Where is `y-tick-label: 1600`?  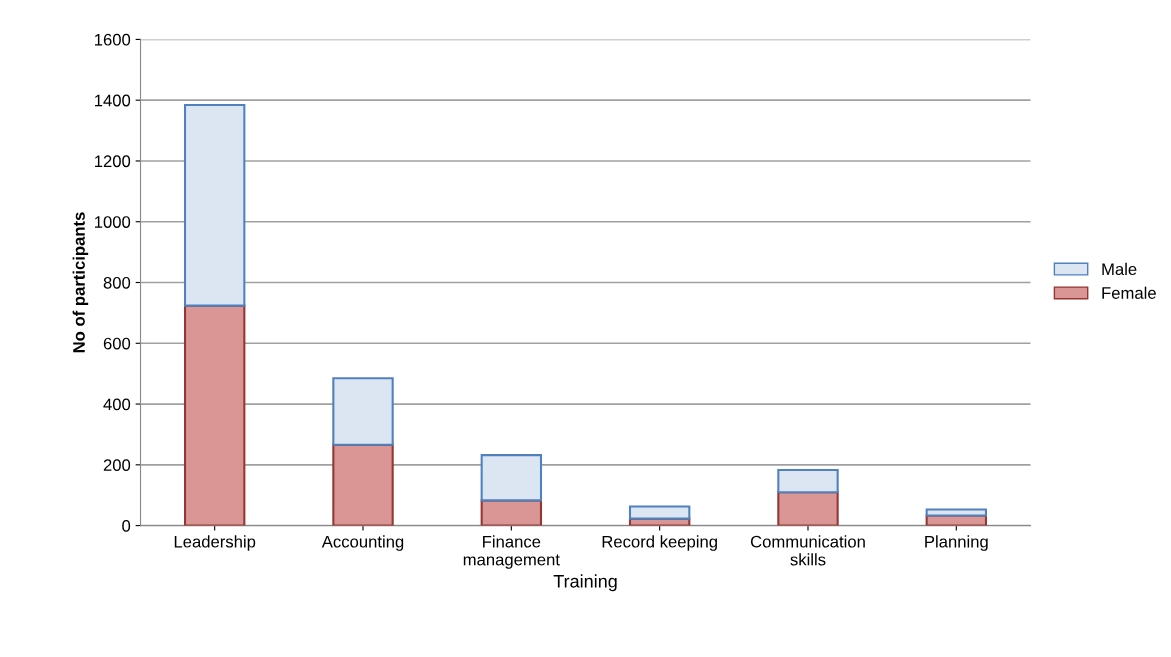
y-tick-label: 1600 is located at coordinates (113, 39).